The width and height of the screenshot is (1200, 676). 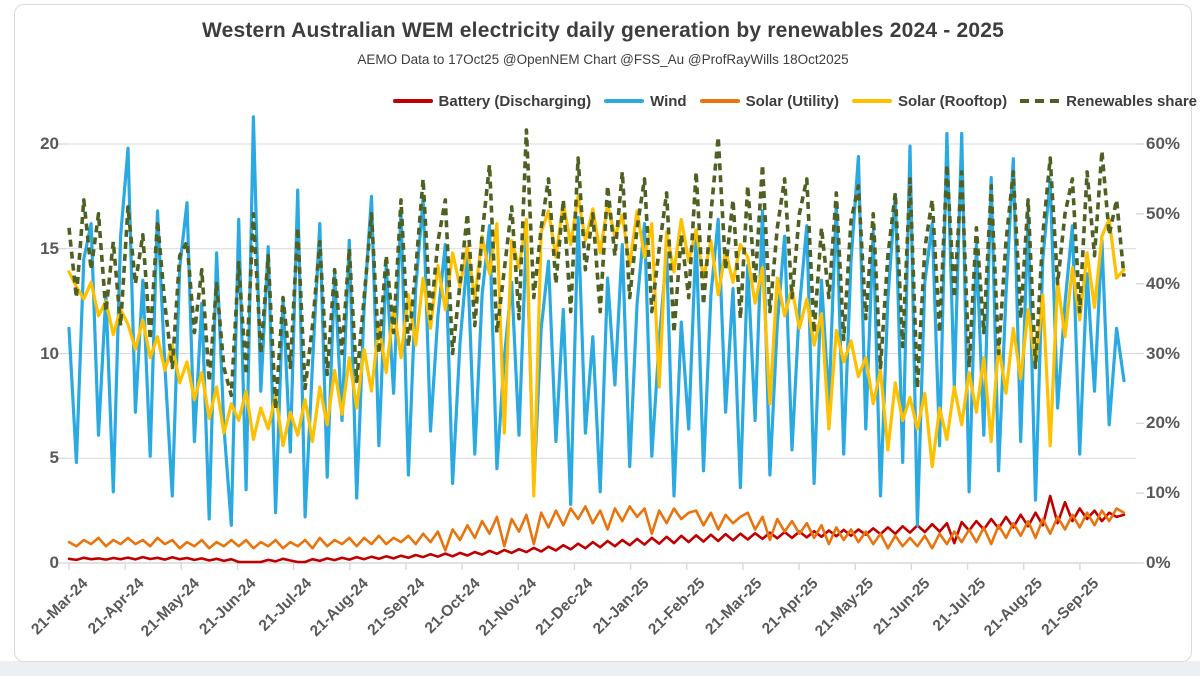 What do you see at coordinates (952, 101) in the screenshot?
I see `legend-label-solar-rooftop: Solar (Rooftop)` at bounding box center [952, 101].